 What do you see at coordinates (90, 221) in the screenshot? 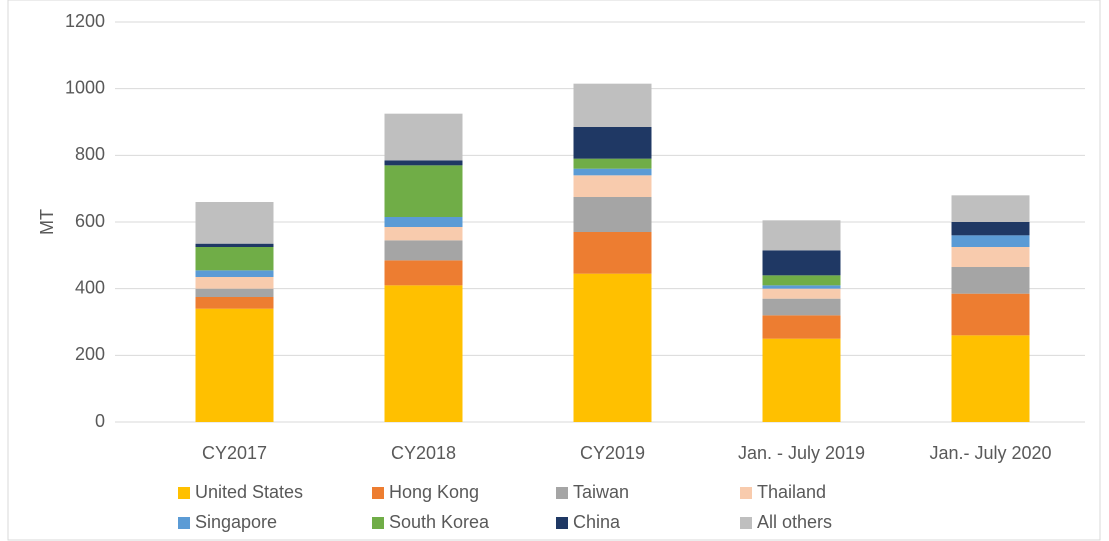
I see `y-tick-label: 600` at bounding box center [90, 221].